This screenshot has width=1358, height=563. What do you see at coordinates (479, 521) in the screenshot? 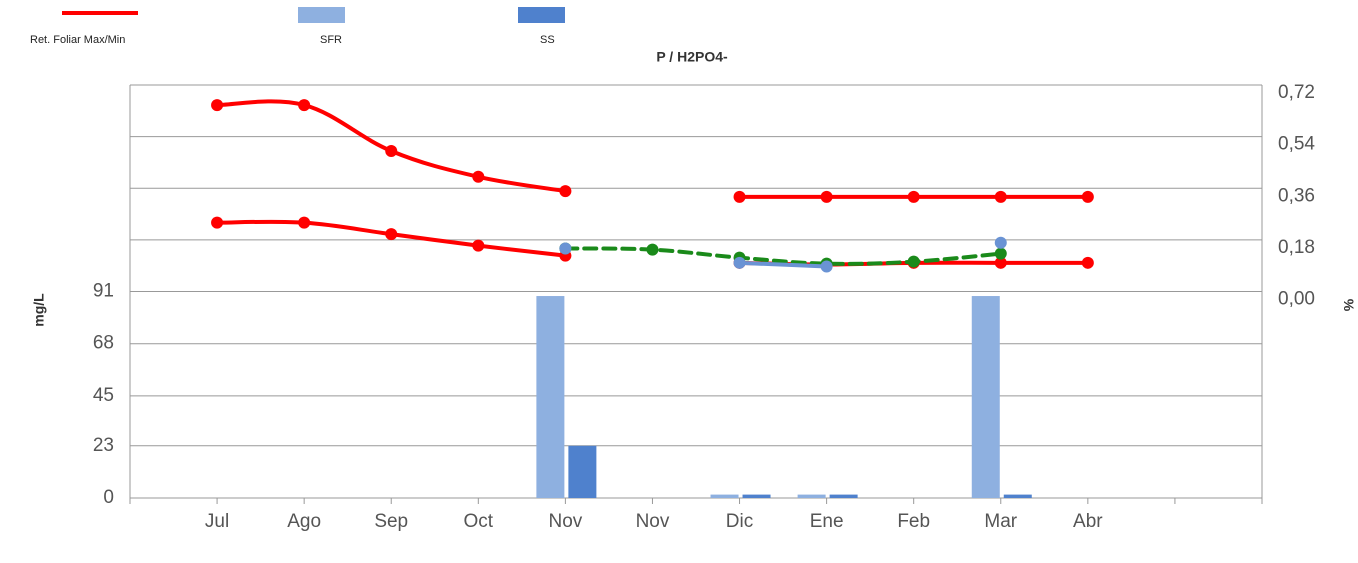
I see `x-tick-label: Oct` at bounding box center [479, 521].